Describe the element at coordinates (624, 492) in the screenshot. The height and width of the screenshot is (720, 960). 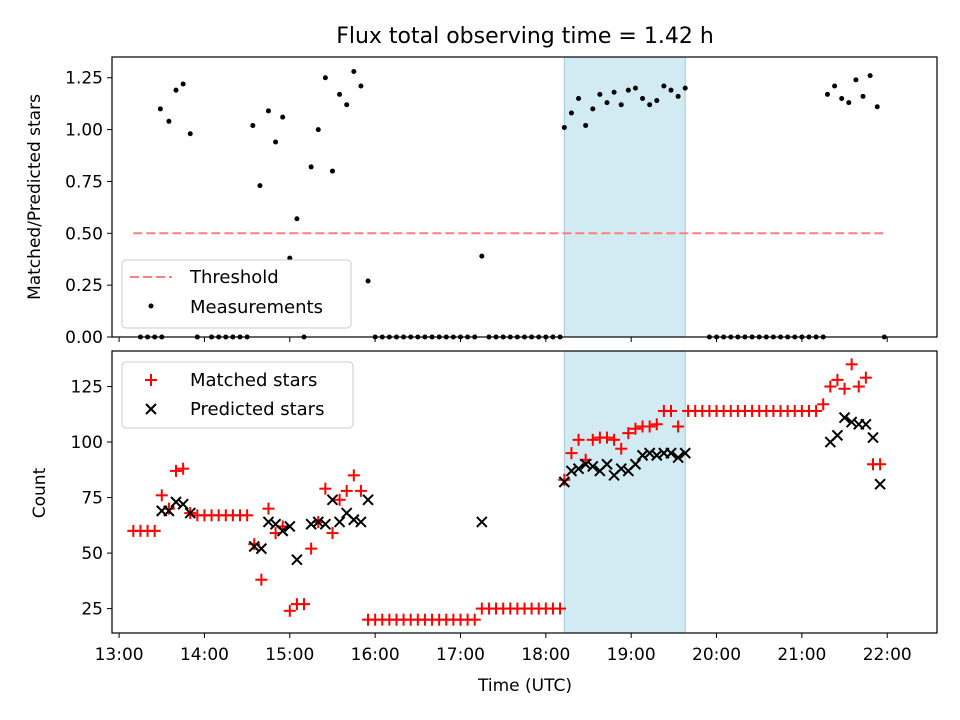
I see `bottom-highlight-span` at that location.